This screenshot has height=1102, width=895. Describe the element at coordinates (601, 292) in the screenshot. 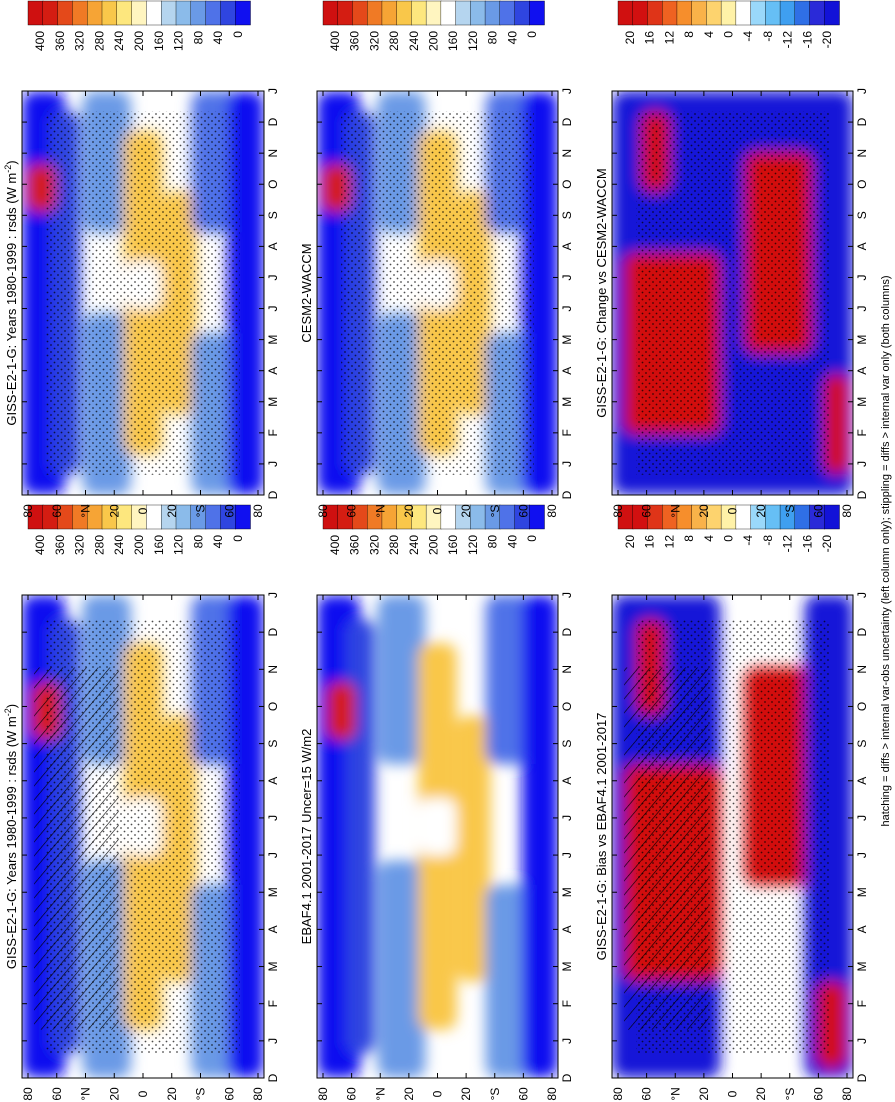

I see `panel-title: GISS-E2-1-G: Change vs CESM2-WACCM` at that location.